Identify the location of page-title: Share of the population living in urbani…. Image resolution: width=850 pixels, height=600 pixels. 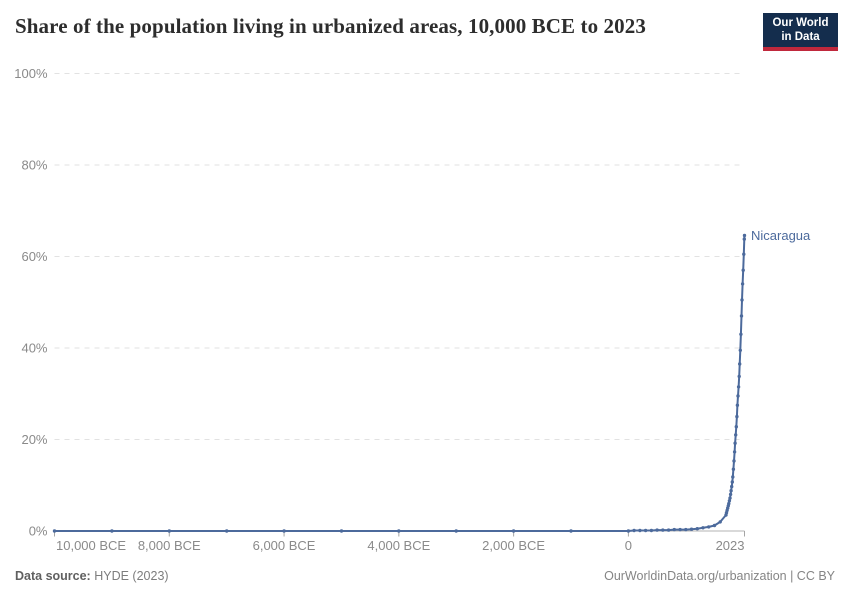
(330, 26).